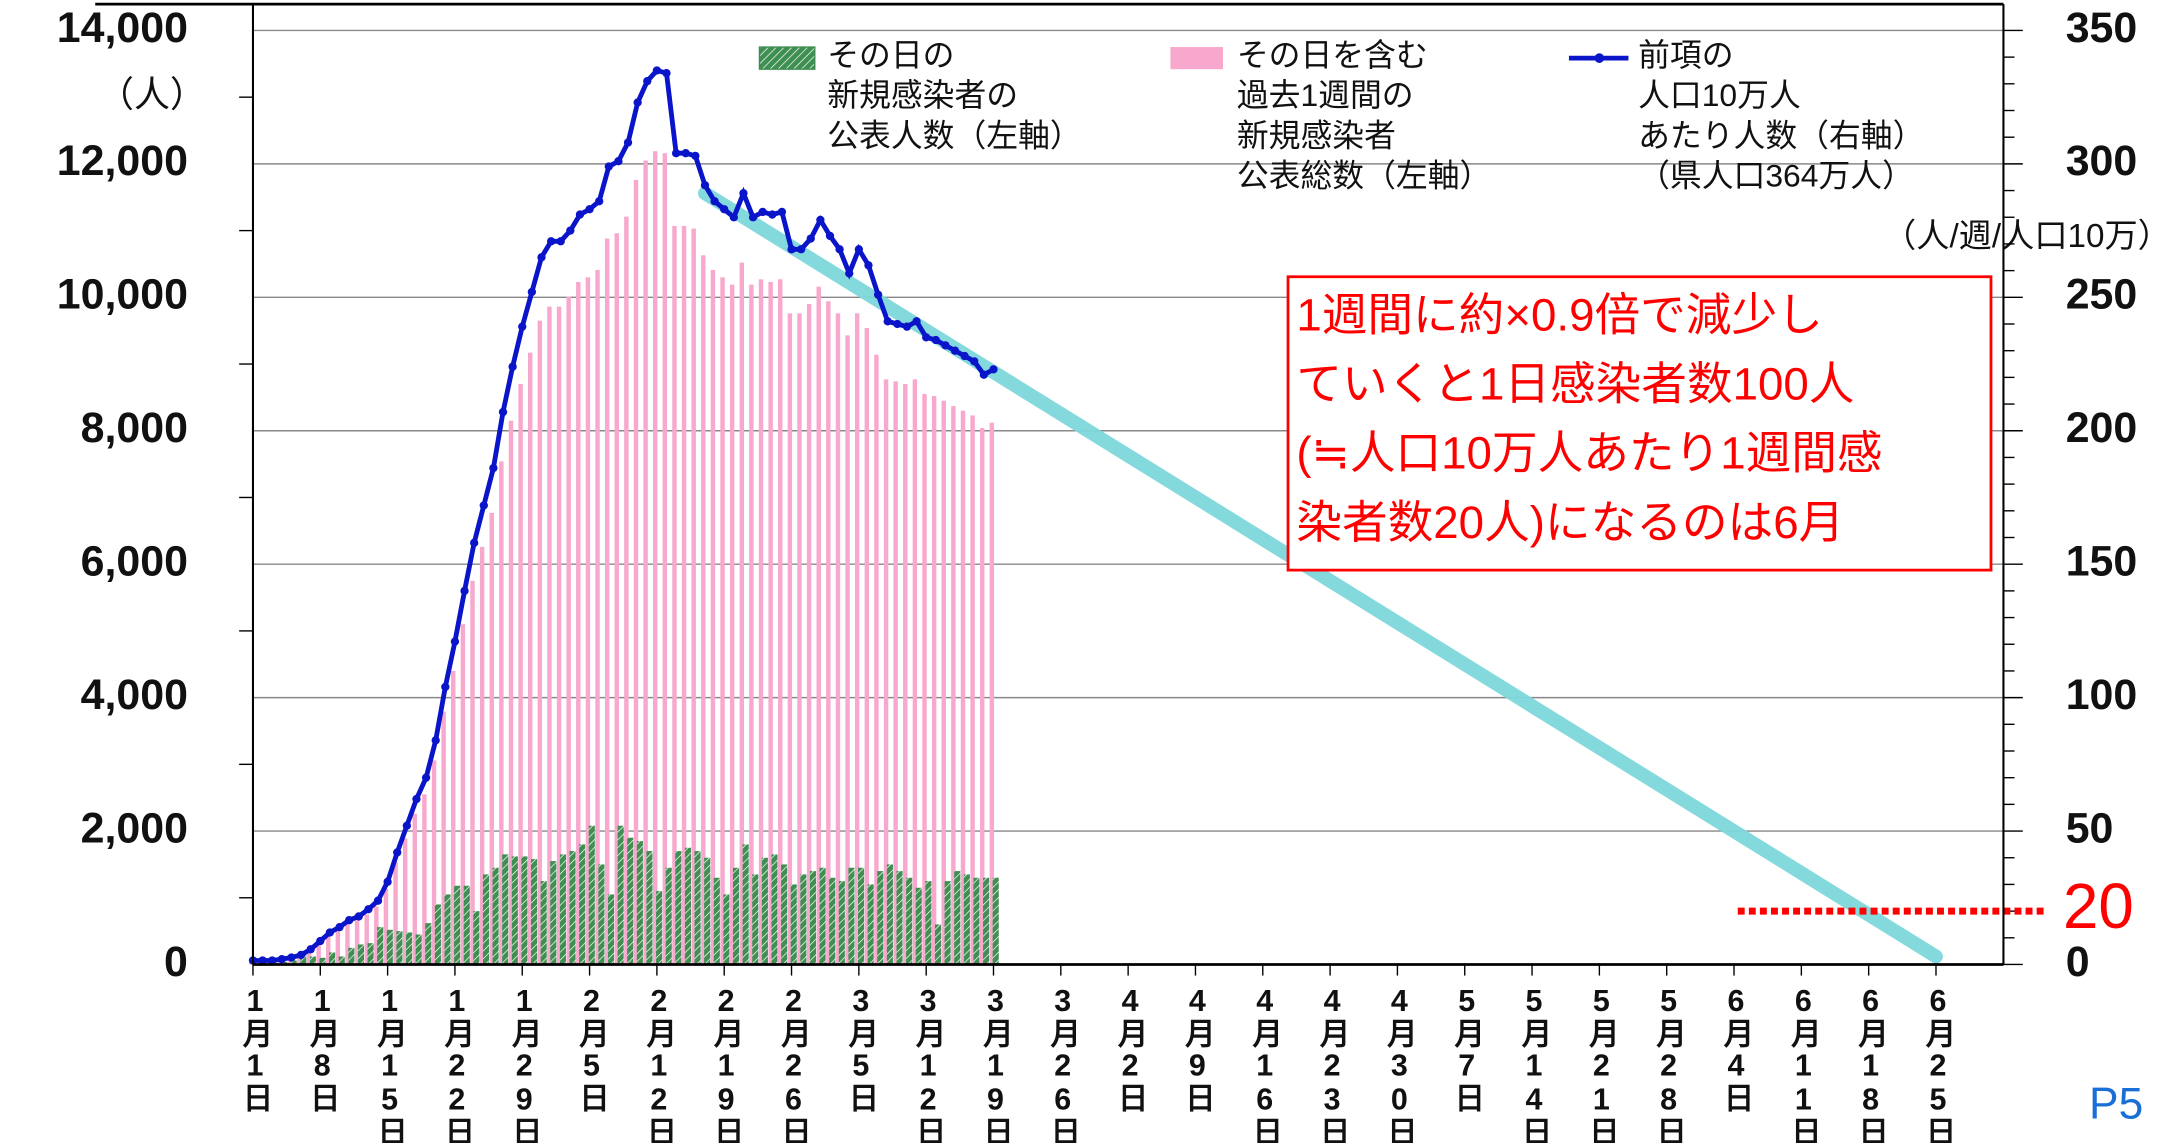  Describe the element at coordinates (2102, 295) in the screenshot. I see `y2-tick-label: 250` at that location.